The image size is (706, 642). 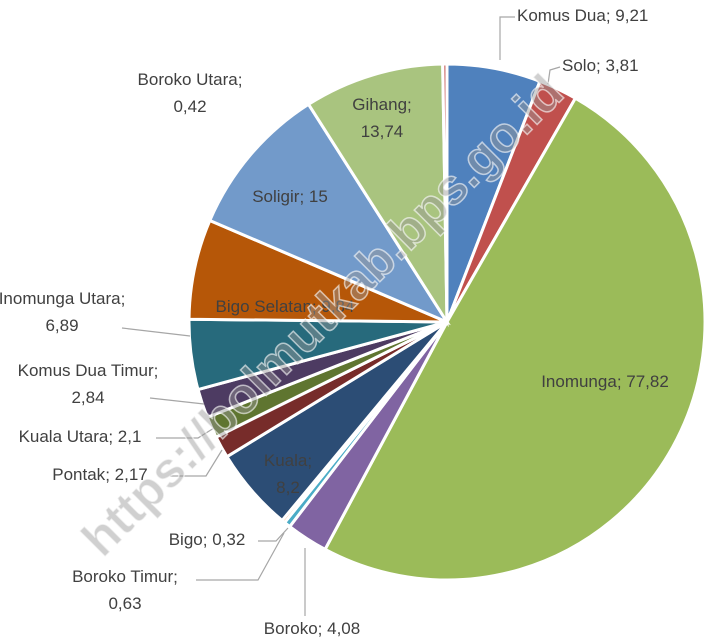 I want to click on value-label: 0,63, so click(x=124, y=603).